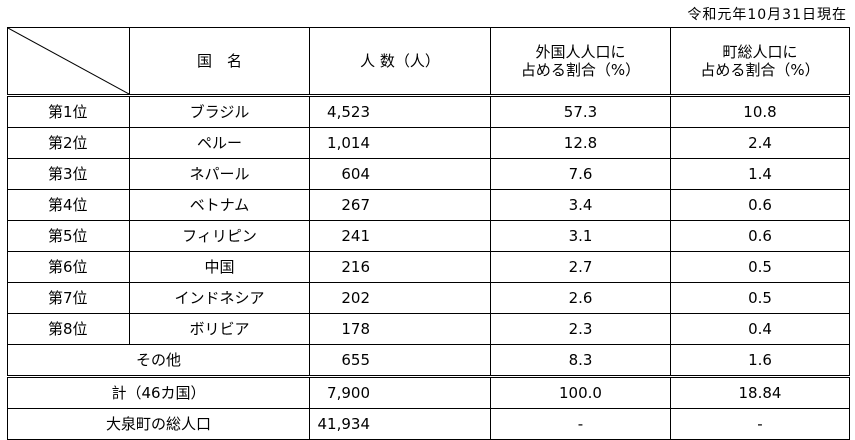  Describe the element at coordinates (219, 329) in the screenshot. I see `country-cell: ボリビア` at that location.